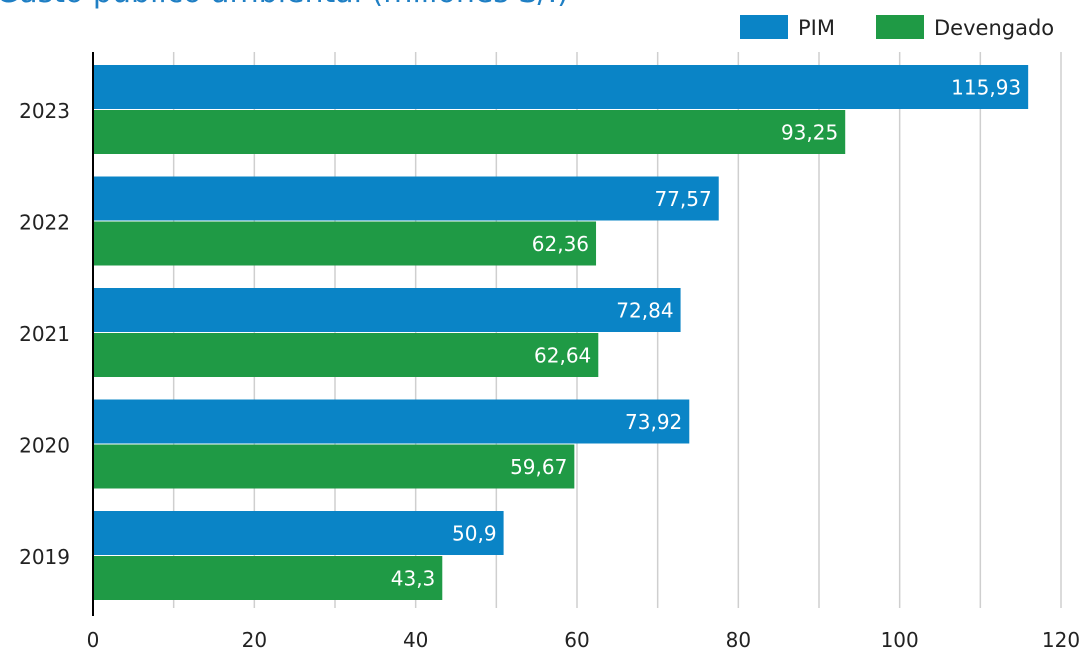 Image resolution: width=1081 pixels, height=653 pixels. What do you see at coordinates (44, 334) in the screenshot?
I see `y-tick-label: 2021` at bounding box center [44, 334].